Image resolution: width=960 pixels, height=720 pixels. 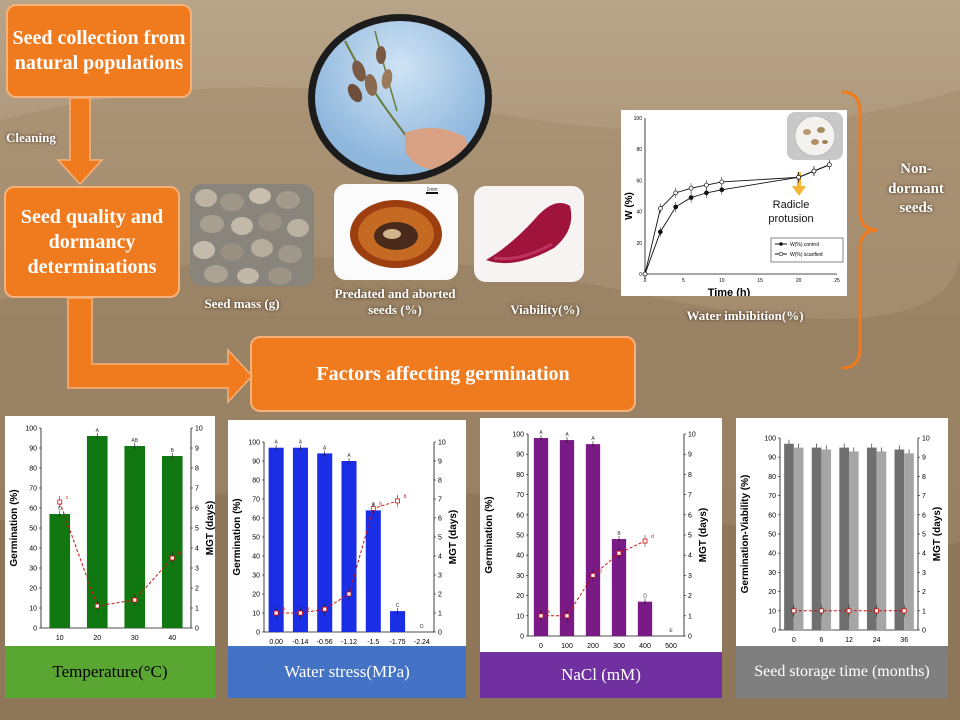 I want to click on y-tick-label: 0, so click(x=258, y=633).